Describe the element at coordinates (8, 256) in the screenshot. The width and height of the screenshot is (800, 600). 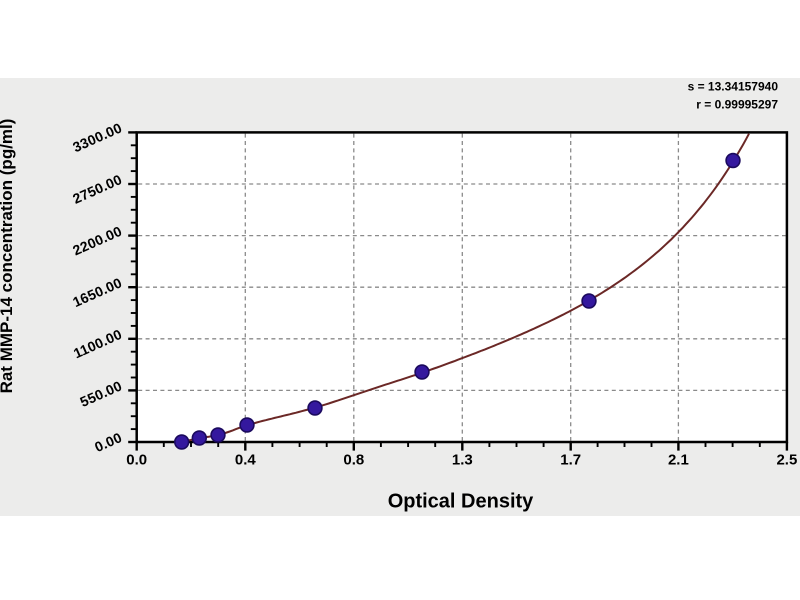
I see `svg-text:Rat MMP-14 concentration (pg/m: Rat MMP-14 concentration (pg/ml)` at that location.